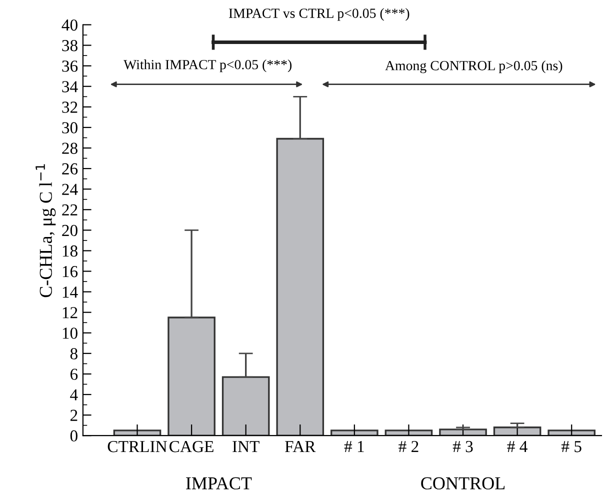 Image resolution: width=610 pixels, height=495 pixels. What do you see at coordinates (354, 446) in the screenshot?
I see `x-tick-label: # 1` at bounding box center [354, 446].